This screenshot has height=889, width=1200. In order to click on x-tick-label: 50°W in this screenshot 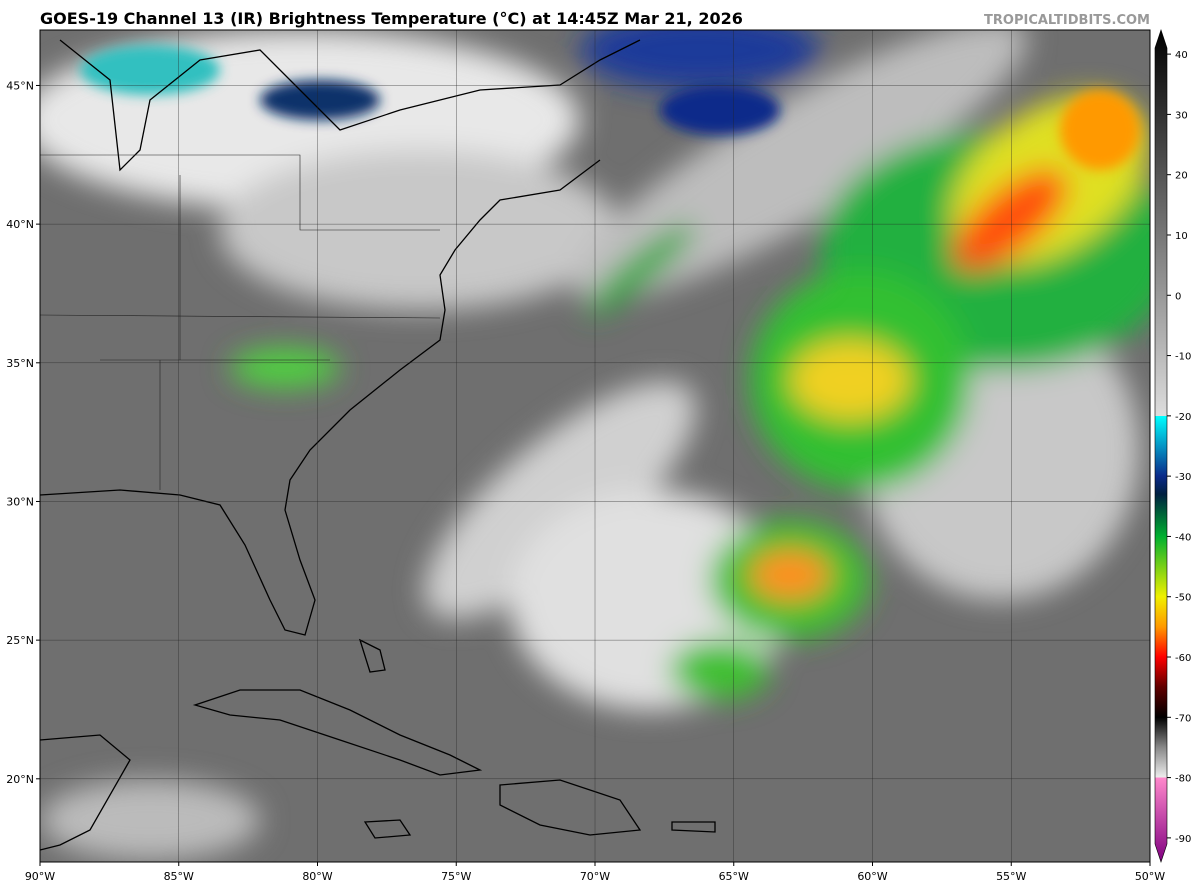, I will do `click(1150, 876)`.